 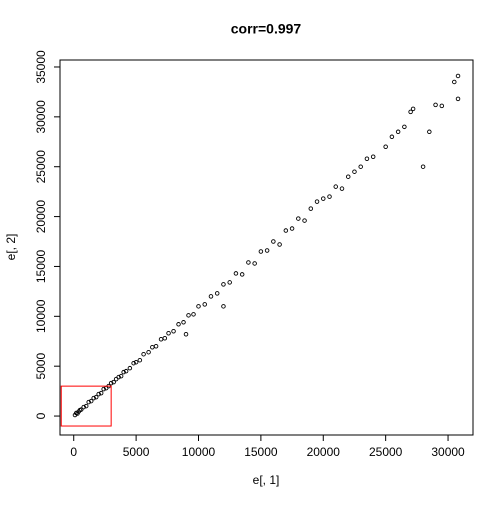 I want to click on x-tick-label: 25000, so click(x=386, y=452).